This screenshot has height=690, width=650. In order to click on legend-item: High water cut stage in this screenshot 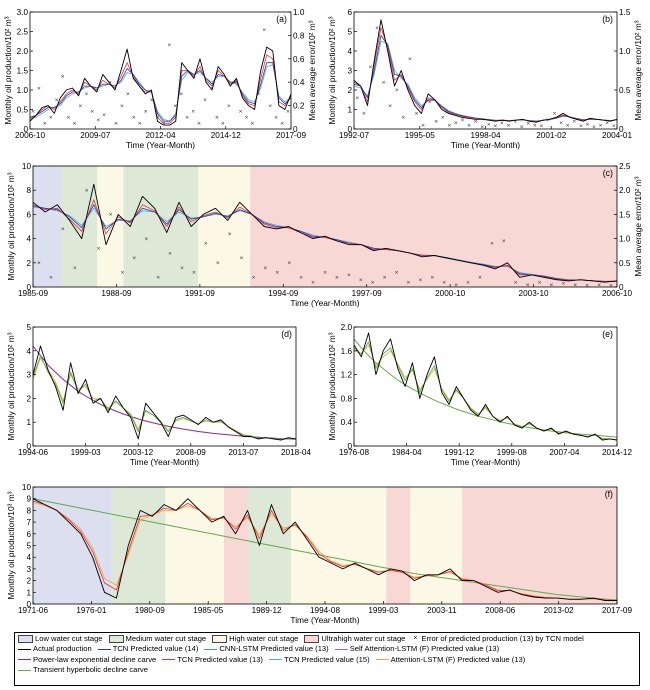, I will do `click(255, 639)`.